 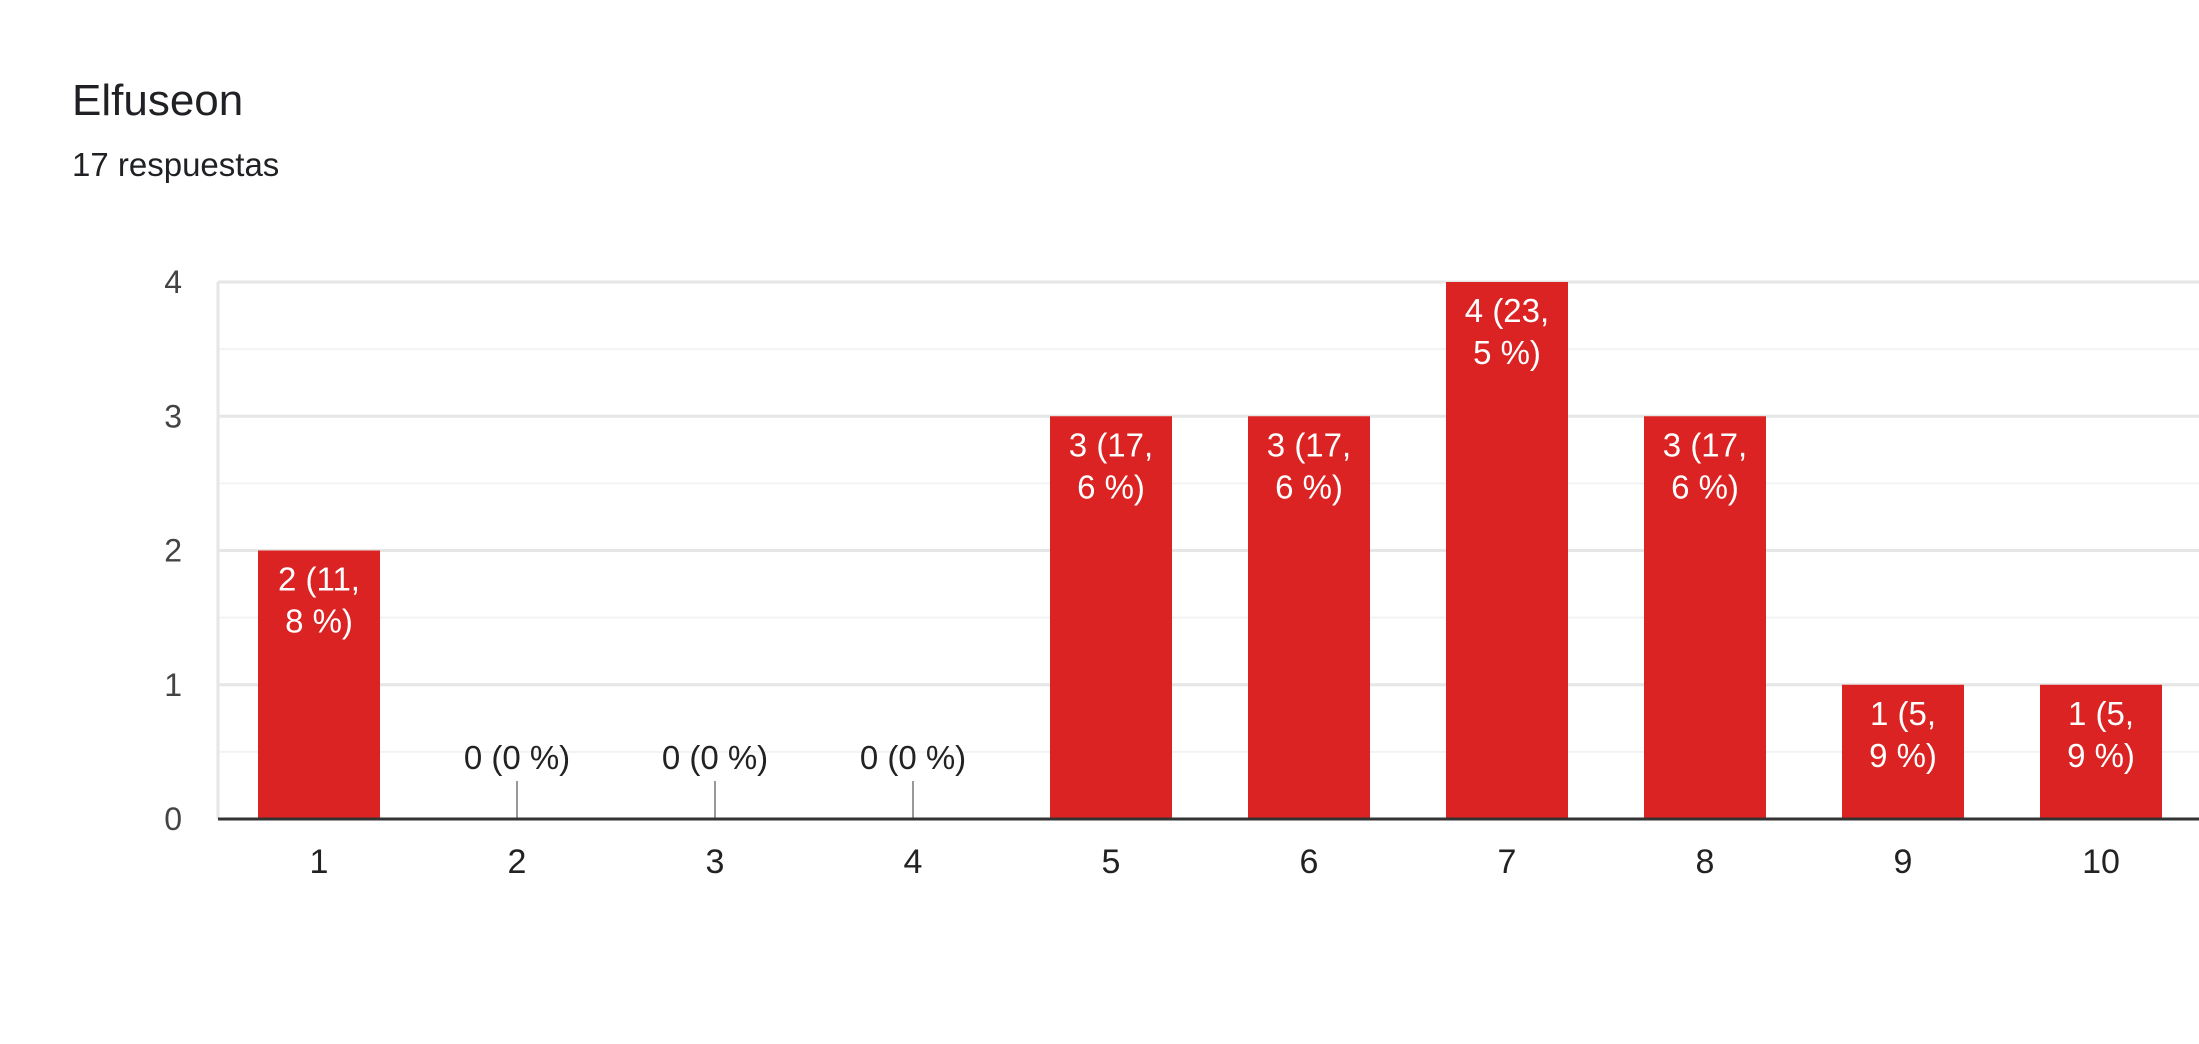 What do you see at coordinates (1507, 352) in the screenshot?
I see `data-label: 5 %)` at bounding box center [1507, 352].